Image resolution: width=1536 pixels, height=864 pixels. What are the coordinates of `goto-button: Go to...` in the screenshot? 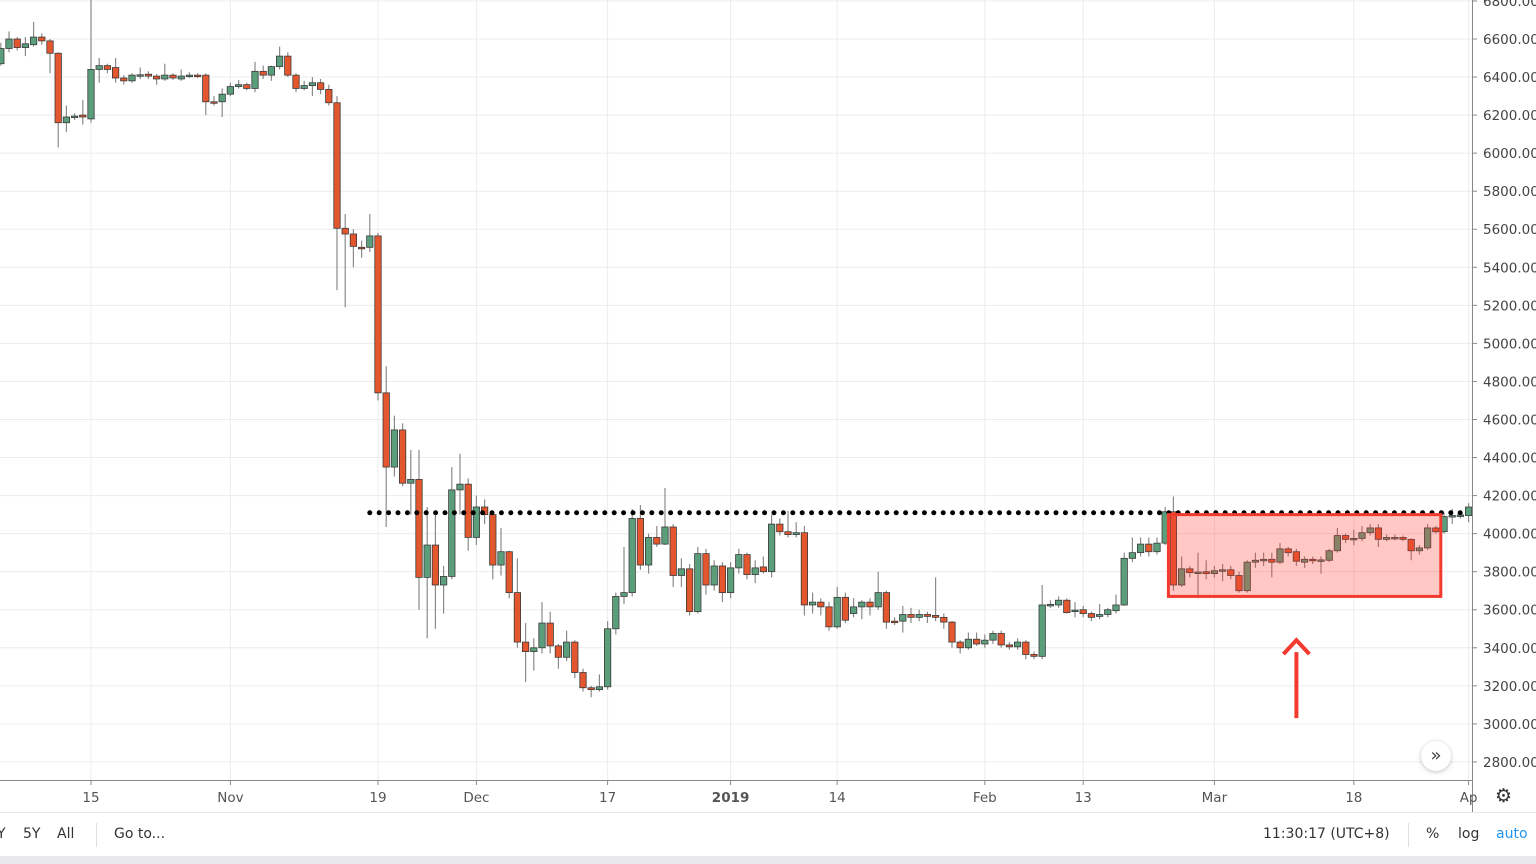 It's located at (140, 834).